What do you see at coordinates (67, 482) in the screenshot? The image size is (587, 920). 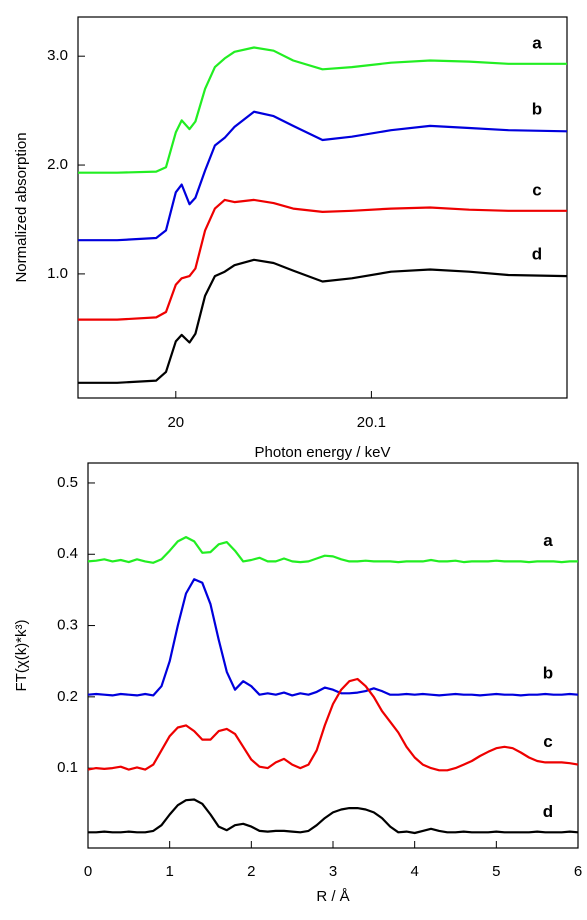 I see `y-tick-label: 0.5` at bounding box center [67, 482].